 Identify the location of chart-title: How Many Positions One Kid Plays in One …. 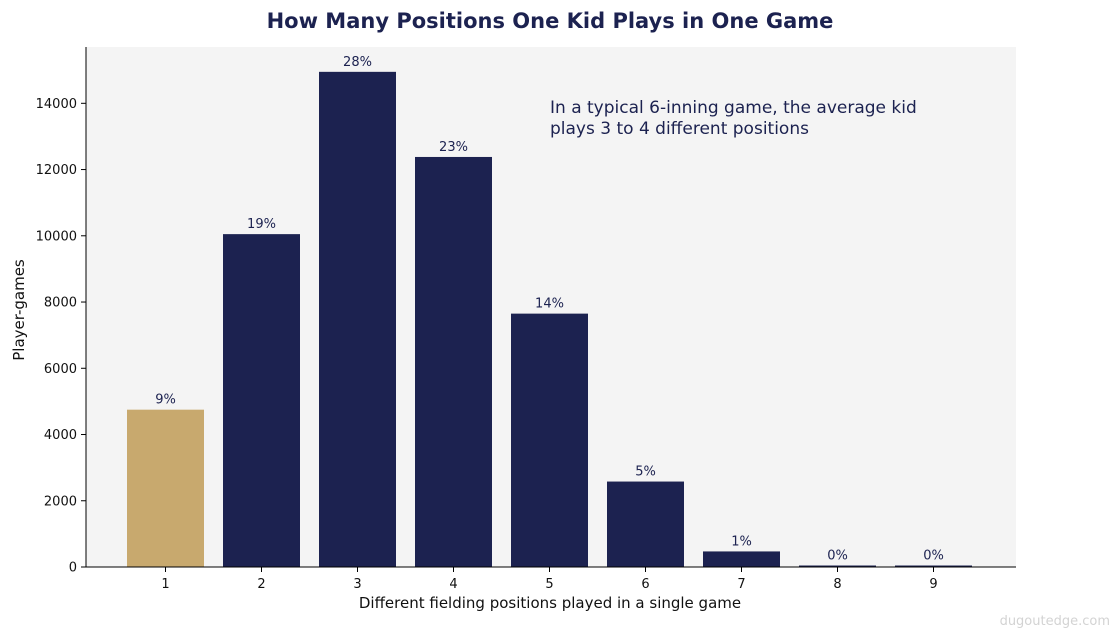
(550, 21).